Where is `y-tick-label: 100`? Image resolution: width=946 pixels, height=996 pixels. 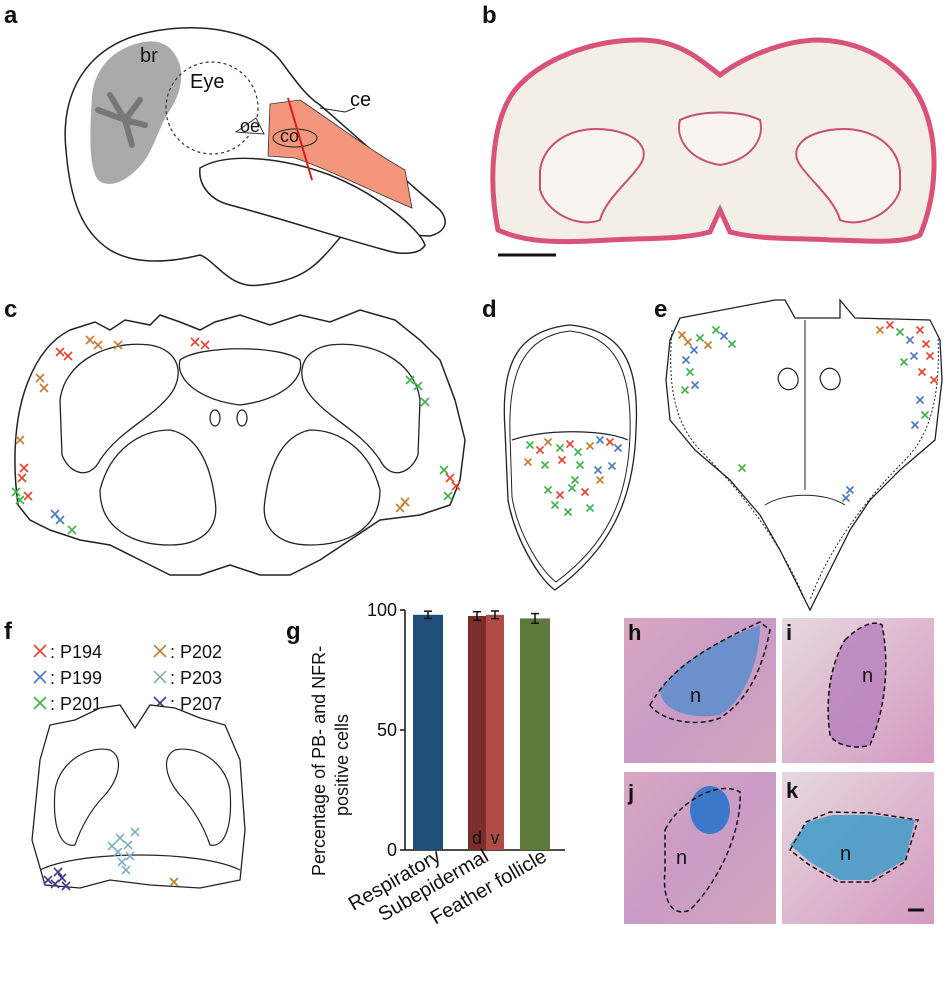 y-tick-label: 100 is located at coordinates (382, 610).